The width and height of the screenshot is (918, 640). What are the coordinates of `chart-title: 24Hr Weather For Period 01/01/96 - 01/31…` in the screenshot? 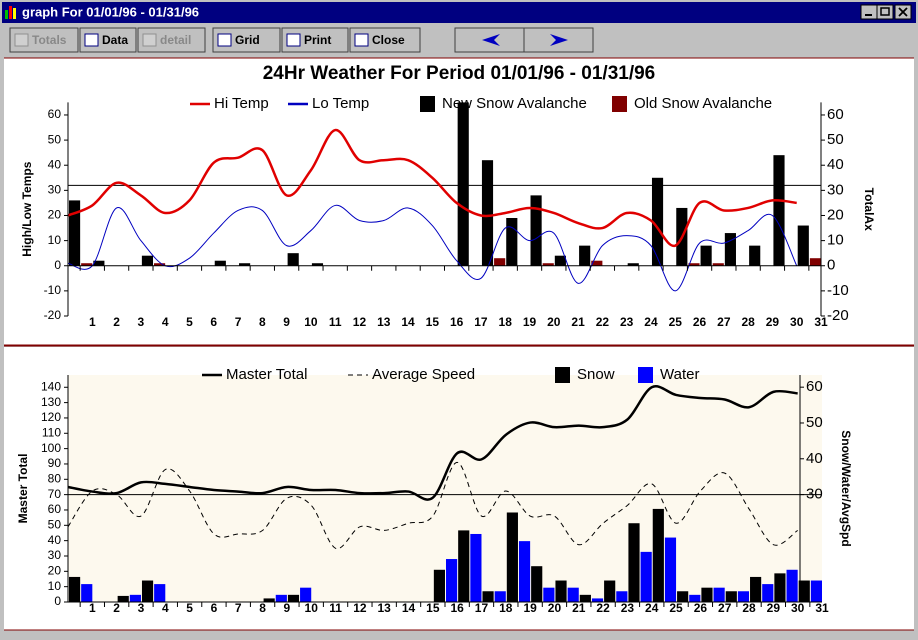 It's located at (459, 73).